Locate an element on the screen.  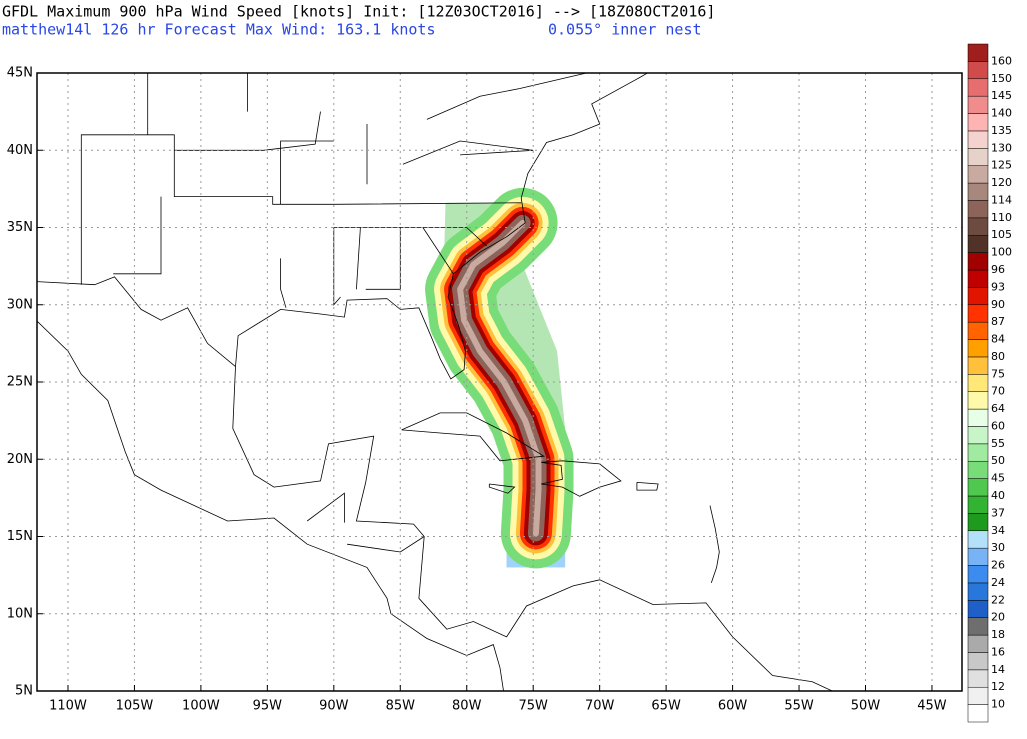
y-tick-label: 40N is located at coordinates (20, 150).